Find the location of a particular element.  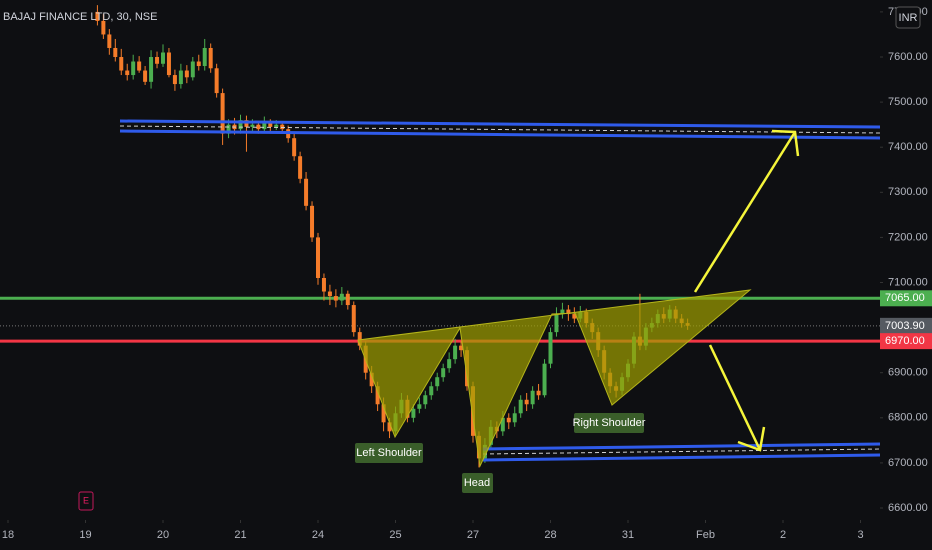

x-tick-label: 24 is located at coordinates (318, 535).